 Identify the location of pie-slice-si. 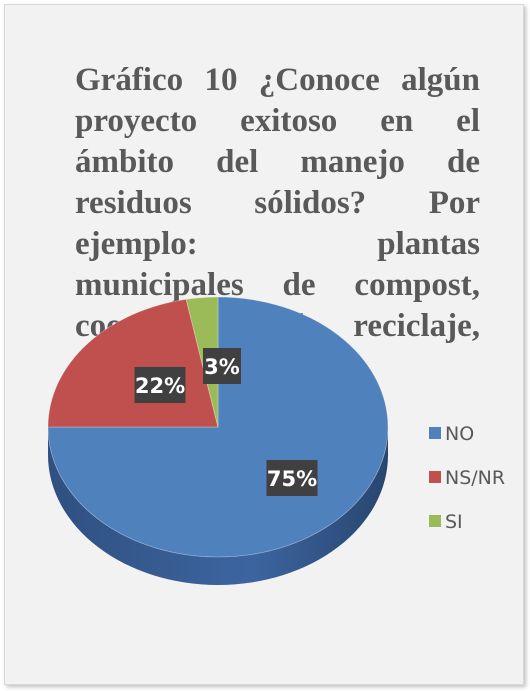
(202, 362).